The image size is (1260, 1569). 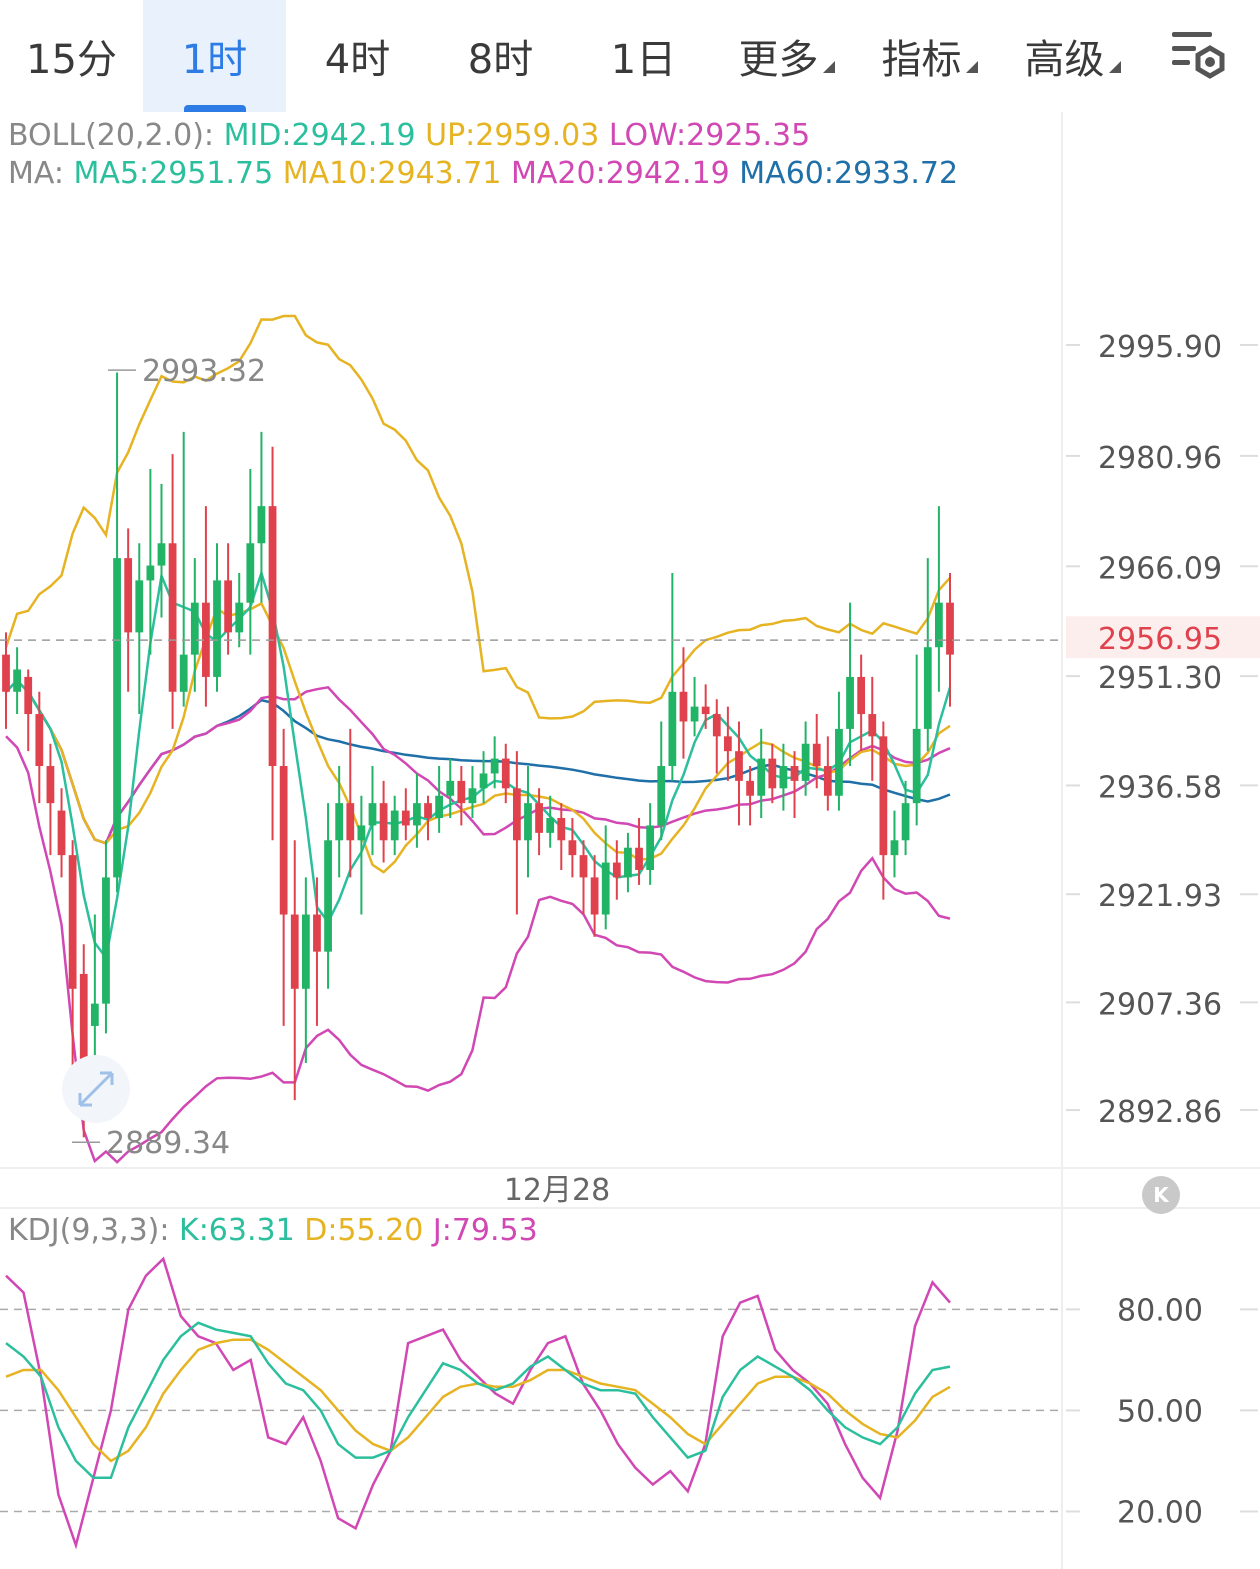 I want to click on kdj-legend: KDJ(9,3,3): K:63.31 D:55.20 J:79.53, so click(x=273, y=1230).